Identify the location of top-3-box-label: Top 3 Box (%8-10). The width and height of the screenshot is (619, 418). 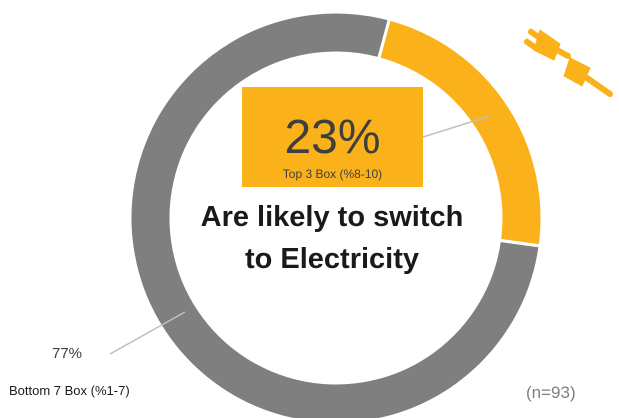
(332, 174).